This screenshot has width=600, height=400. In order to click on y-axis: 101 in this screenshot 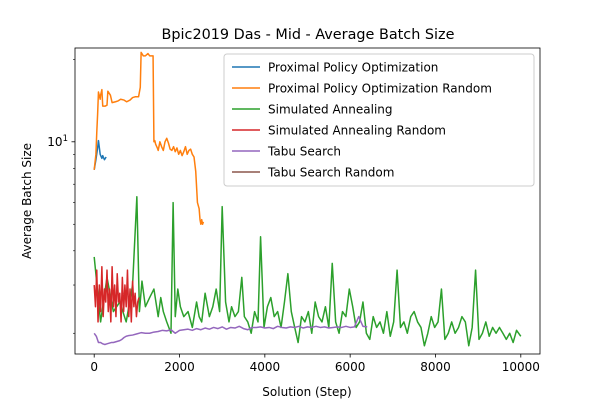, I will do `click(61, 196)`.